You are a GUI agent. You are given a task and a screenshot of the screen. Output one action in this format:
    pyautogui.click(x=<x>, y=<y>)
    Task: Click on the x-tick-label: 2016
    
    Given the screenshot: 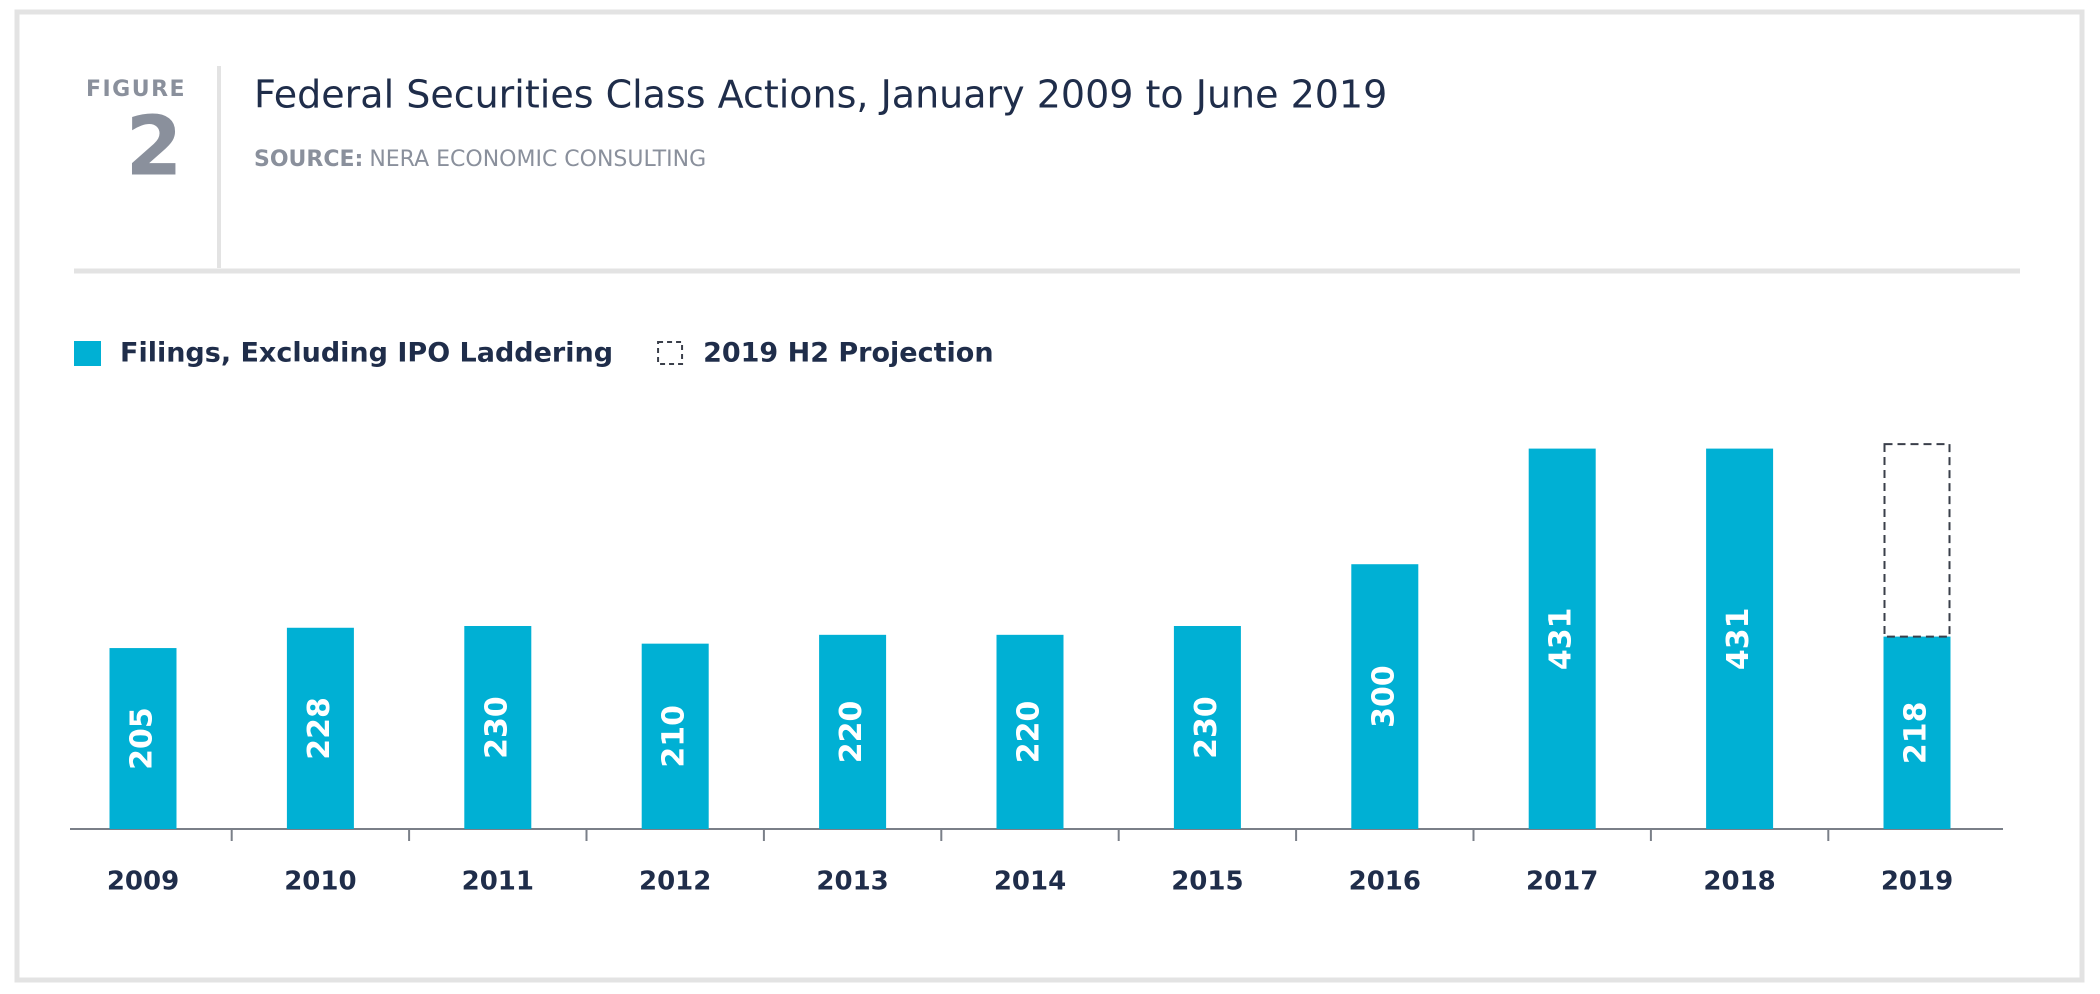 What is the action you would take?
    pyautogui.click(x=1385, y=882)
    